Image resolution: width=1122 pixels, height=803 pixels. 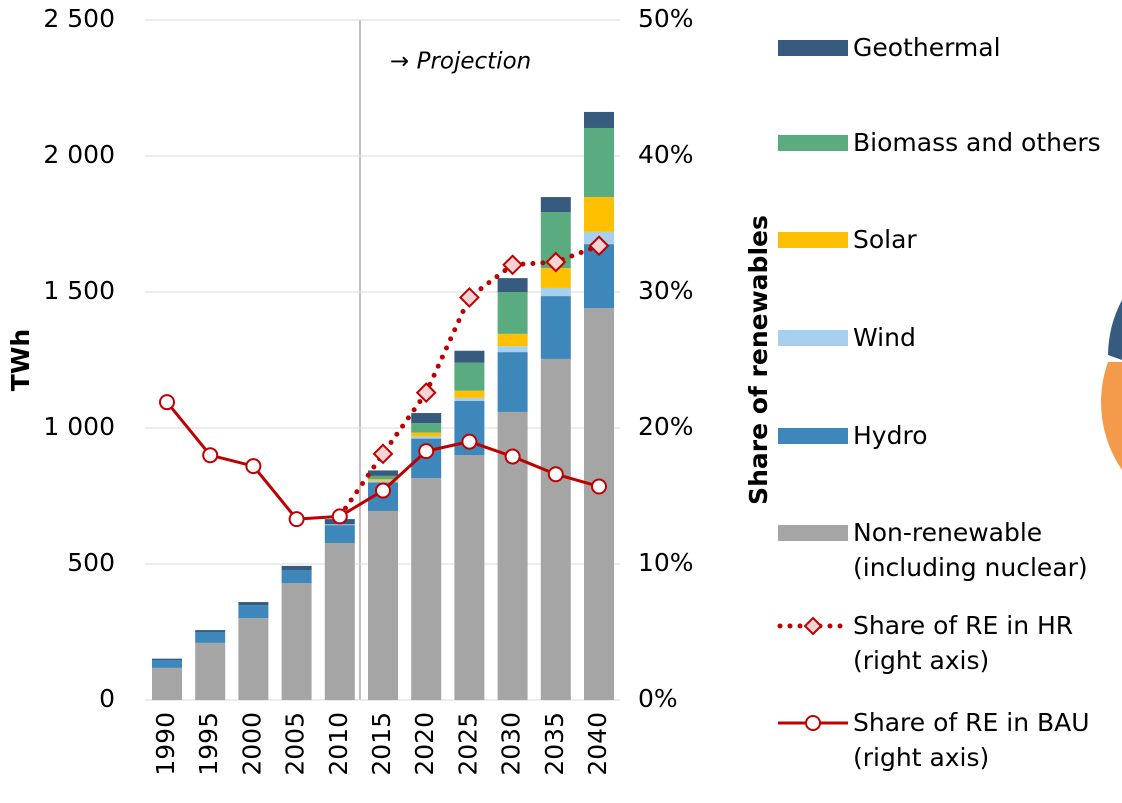 I want to click on x-tick-label: 2030, so click(x=511, y=744).